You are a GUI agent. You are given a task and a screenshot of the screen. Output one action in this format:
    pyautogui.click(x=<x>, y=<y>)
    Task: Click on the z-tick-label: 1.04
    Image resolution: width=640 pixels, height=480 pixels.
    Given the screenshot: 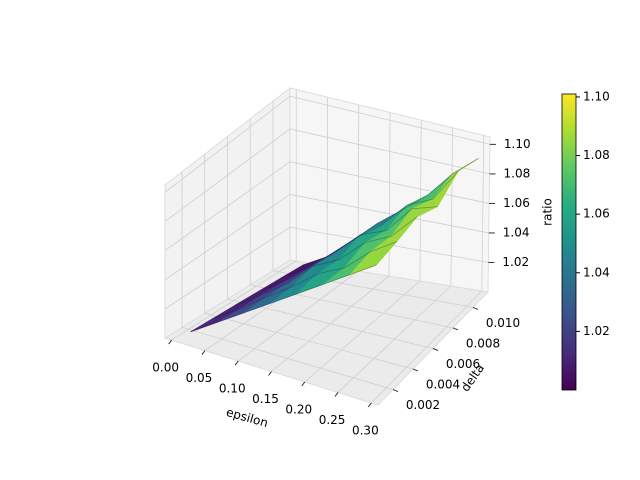 What is the action you would take?
    pyautogui.click(x=516, y=232)
    